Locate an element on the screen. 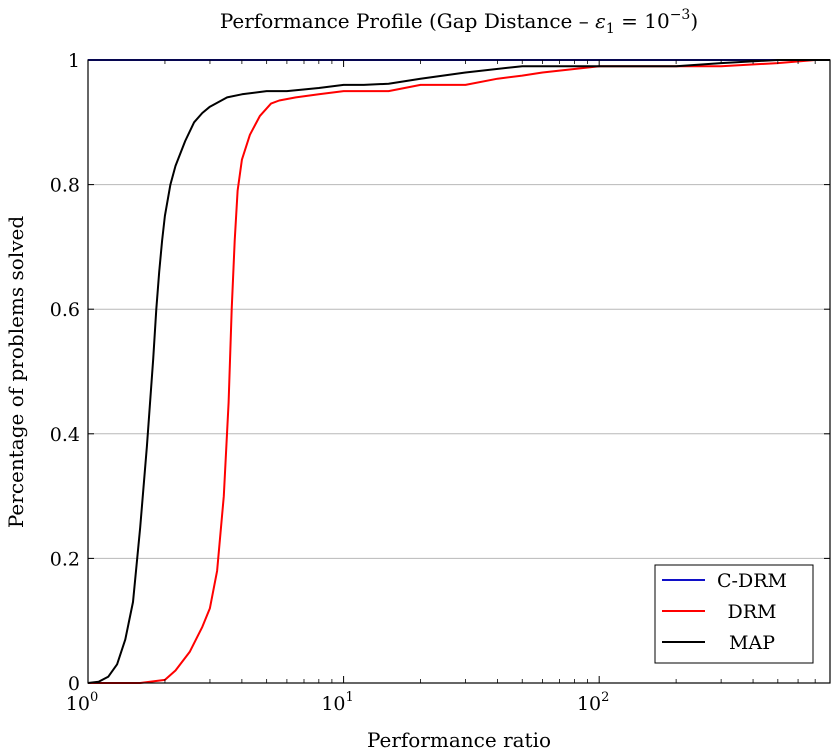  y-tick-label: 0.8 is located at coordinates (65, 186).